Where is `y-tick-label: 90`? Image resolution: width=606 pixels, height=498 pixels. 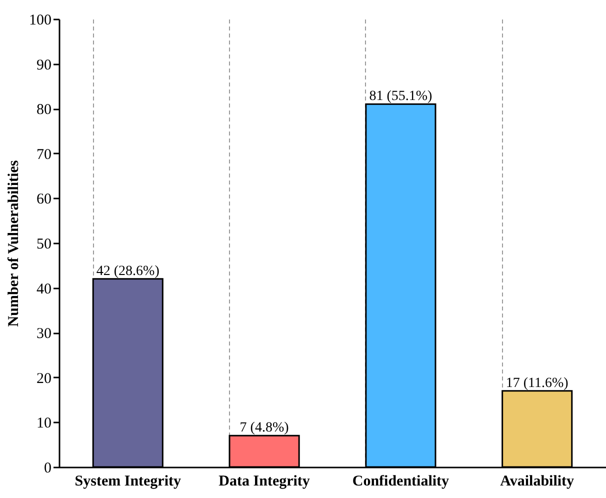 y-tick-label: 90 is located at coordinates (44, 65).